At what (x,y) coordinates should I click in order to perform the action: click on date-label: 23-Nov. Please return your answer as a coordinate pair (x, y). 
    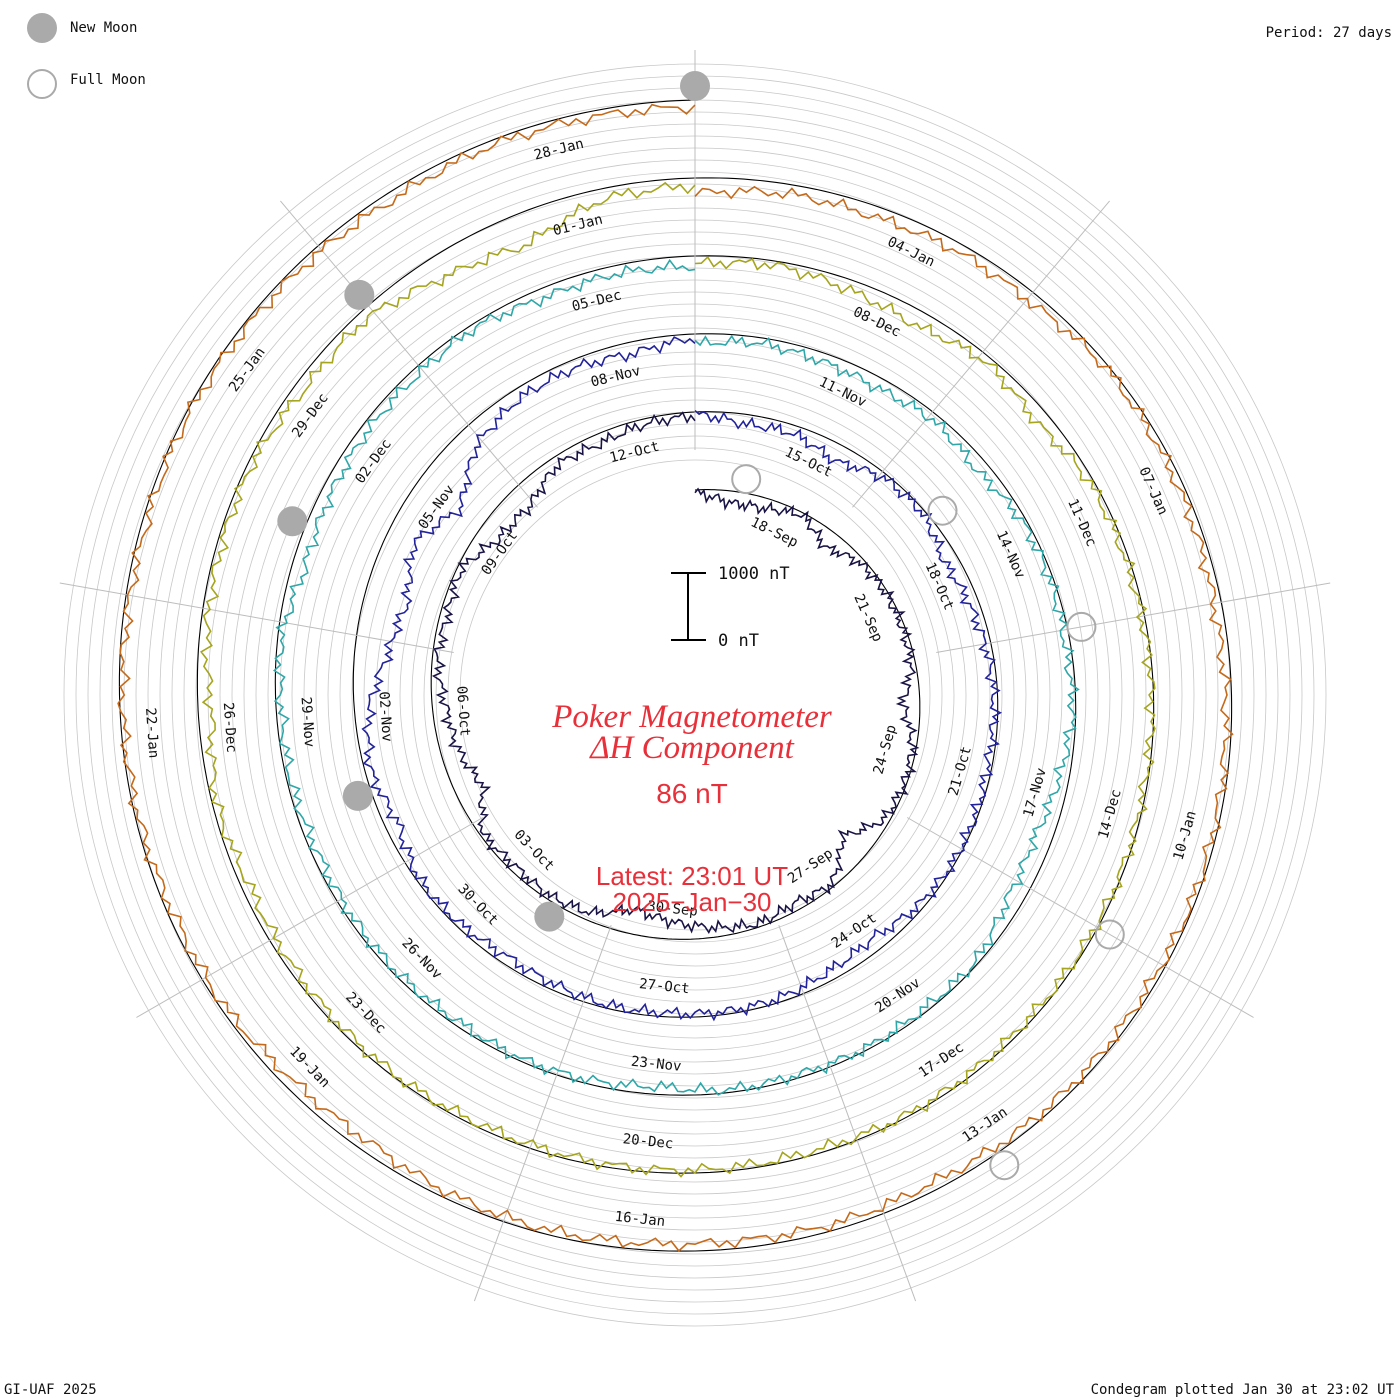
    Looking at the image, I should click on (656, 1064).